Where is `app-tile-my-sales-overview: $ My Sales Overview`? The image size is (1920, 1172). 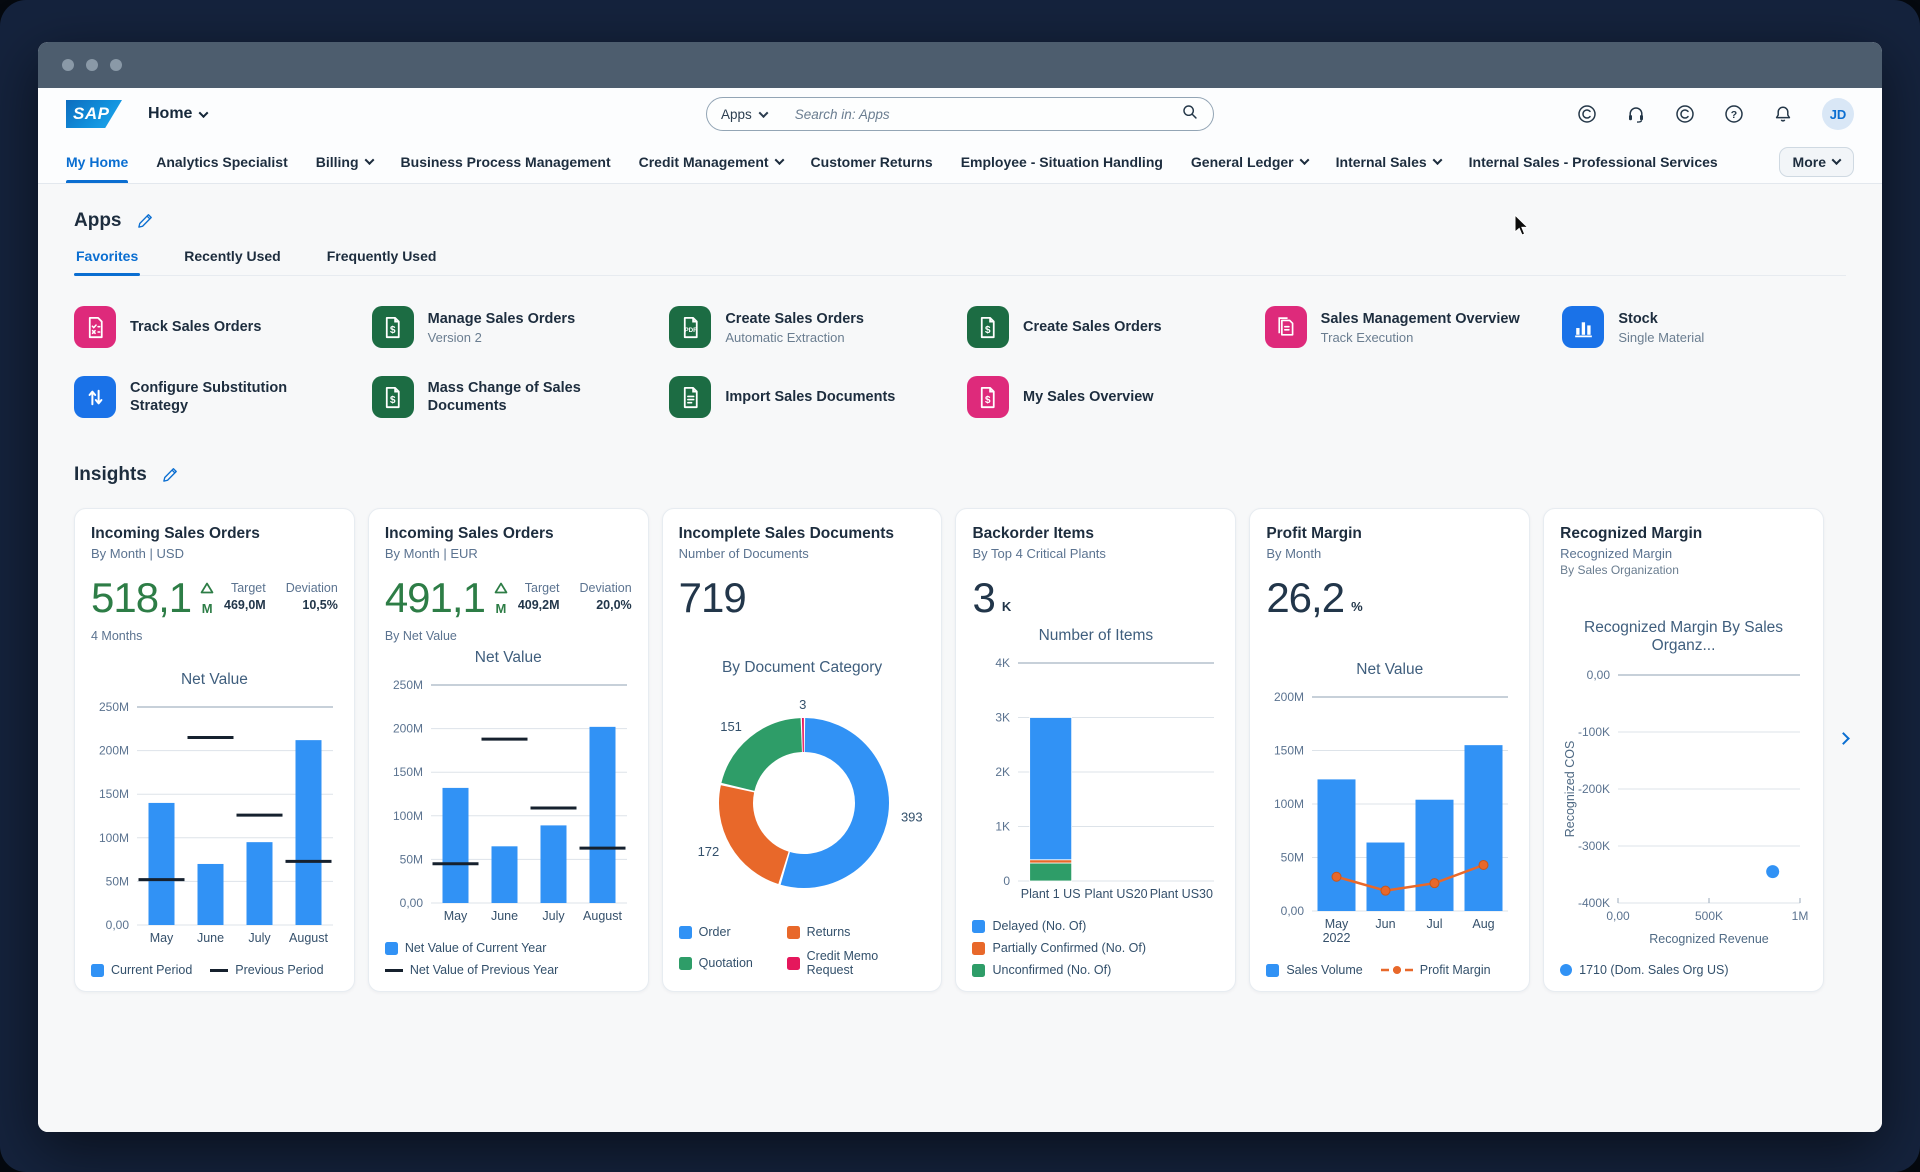
app-tile-my-sales-overview: $ My Sales Overview is located at coordinates (1108, 397).